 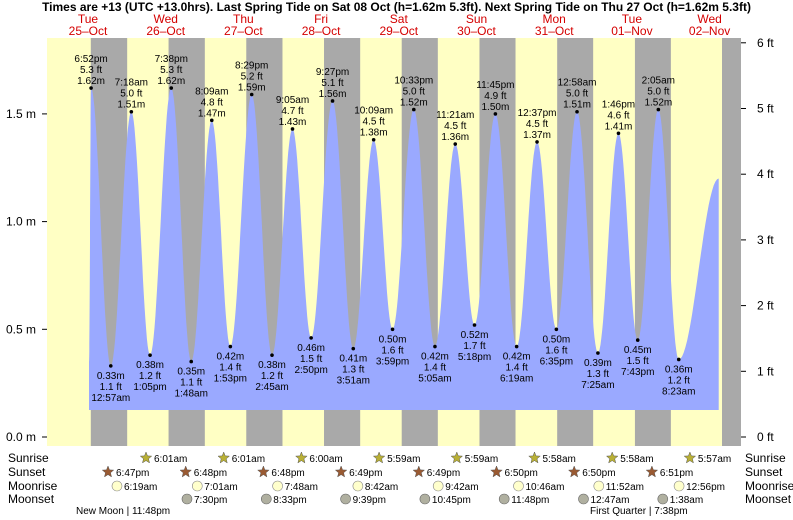 I want to click on tide-time-label: 1:53pm, so click(x=230, y=379).